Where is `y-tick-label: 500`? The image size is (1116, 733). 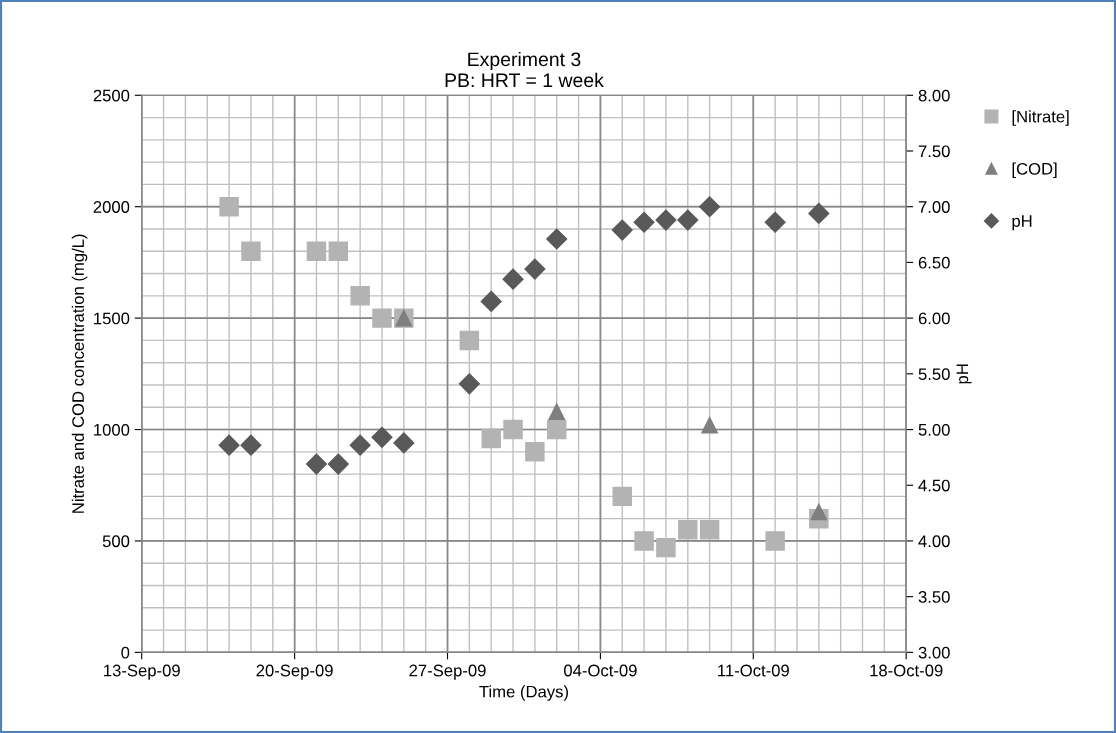
y-tick-label: 500 is located at coordinates (116, 541).